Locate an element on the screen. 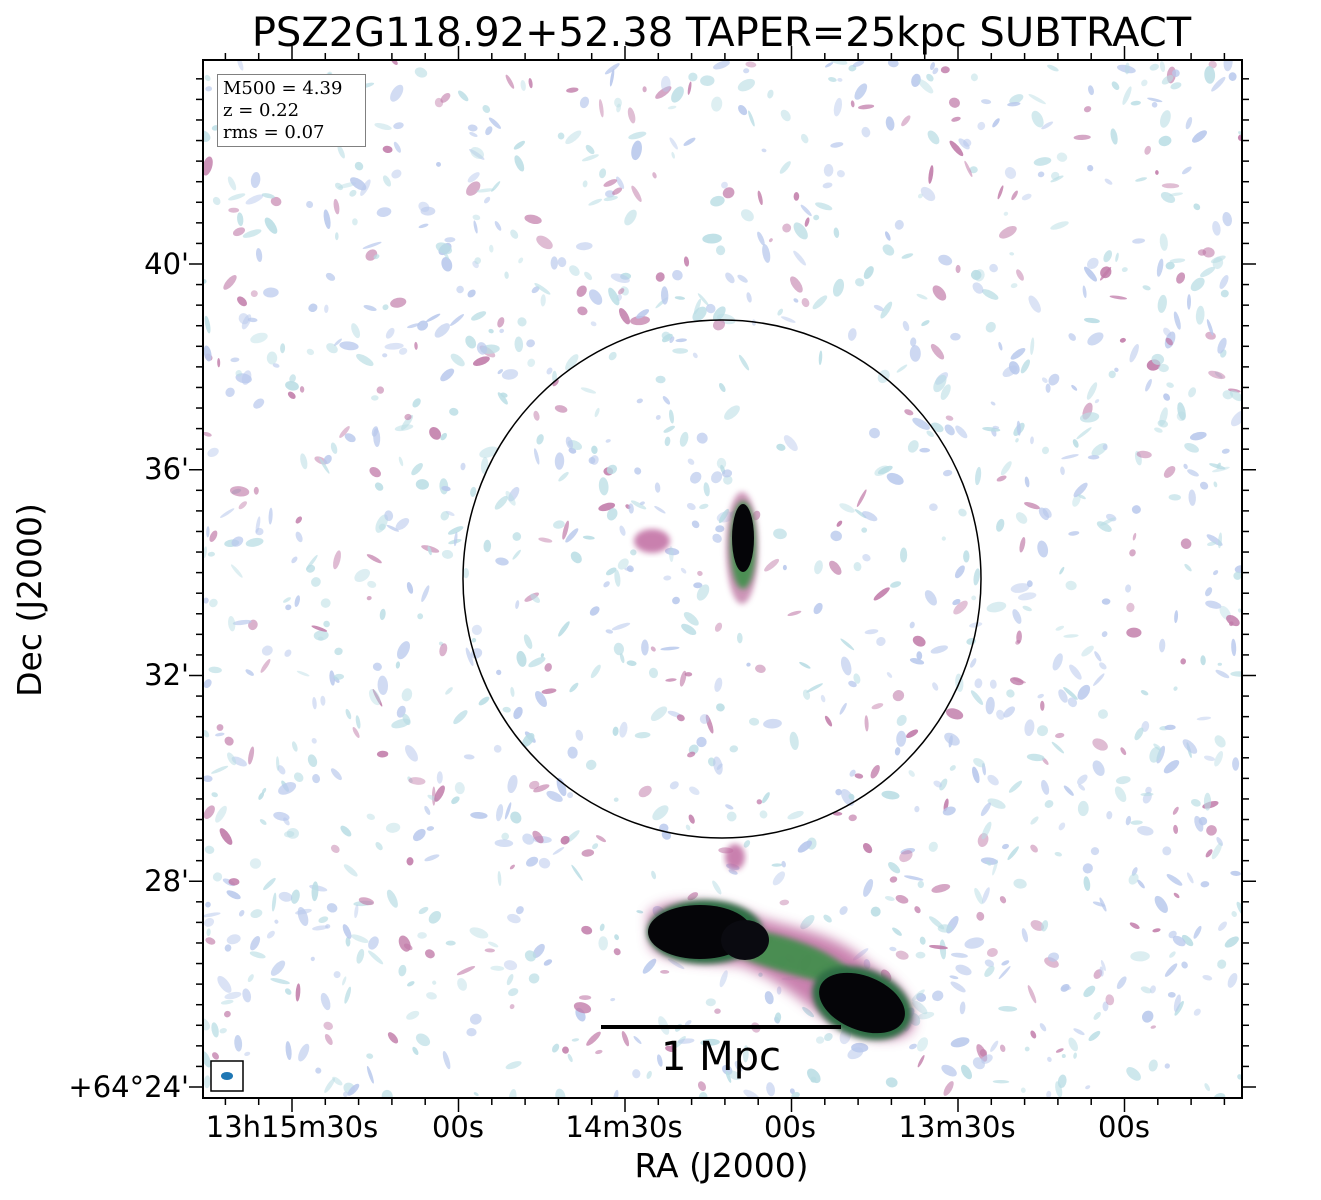 The width and height of the screenshot is (1321, 1200). y-tick-label: +64°24' is located at coordinates (128, 1087).